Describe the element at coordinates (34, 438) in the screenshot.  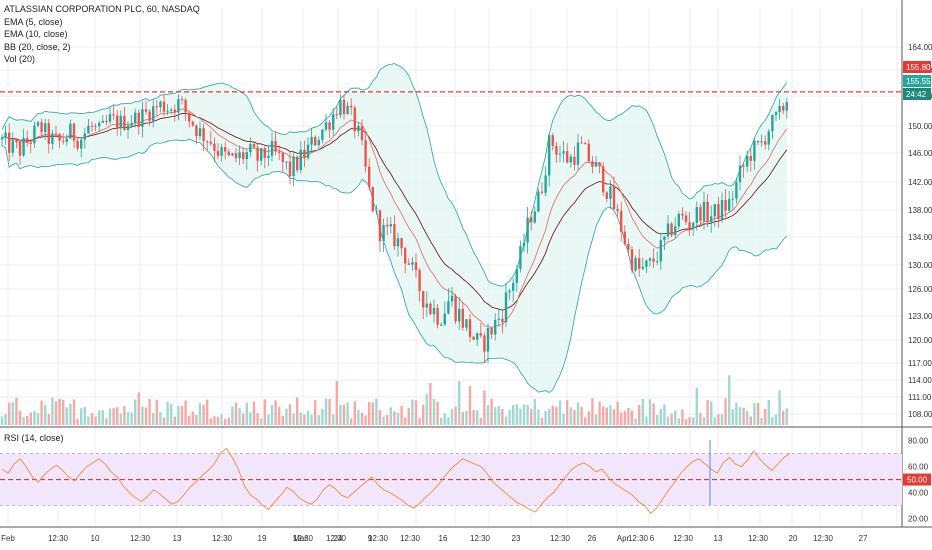
I see `rsi-legend: RSI (14, close)` at that location.